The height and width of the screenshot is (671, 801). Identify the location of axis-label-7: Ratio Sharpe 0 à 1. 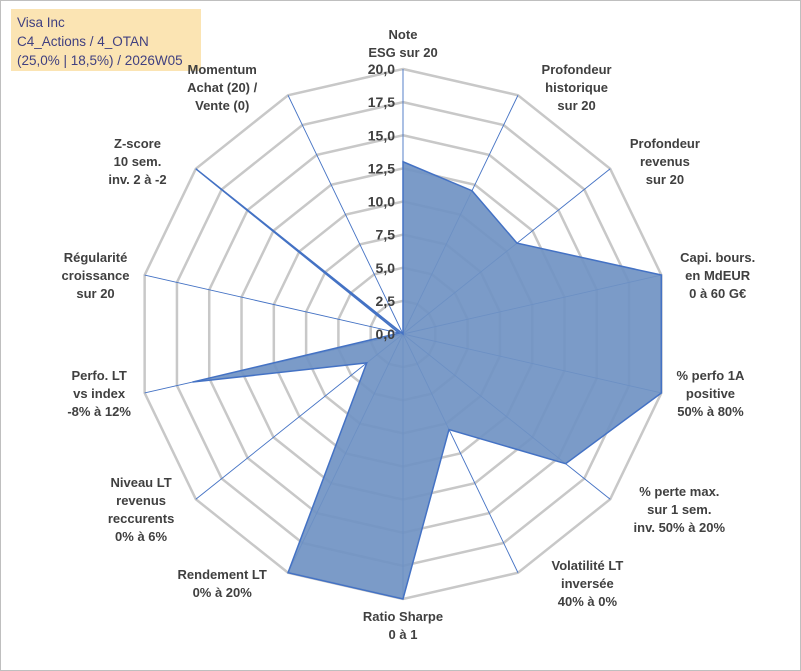
(403, 625).